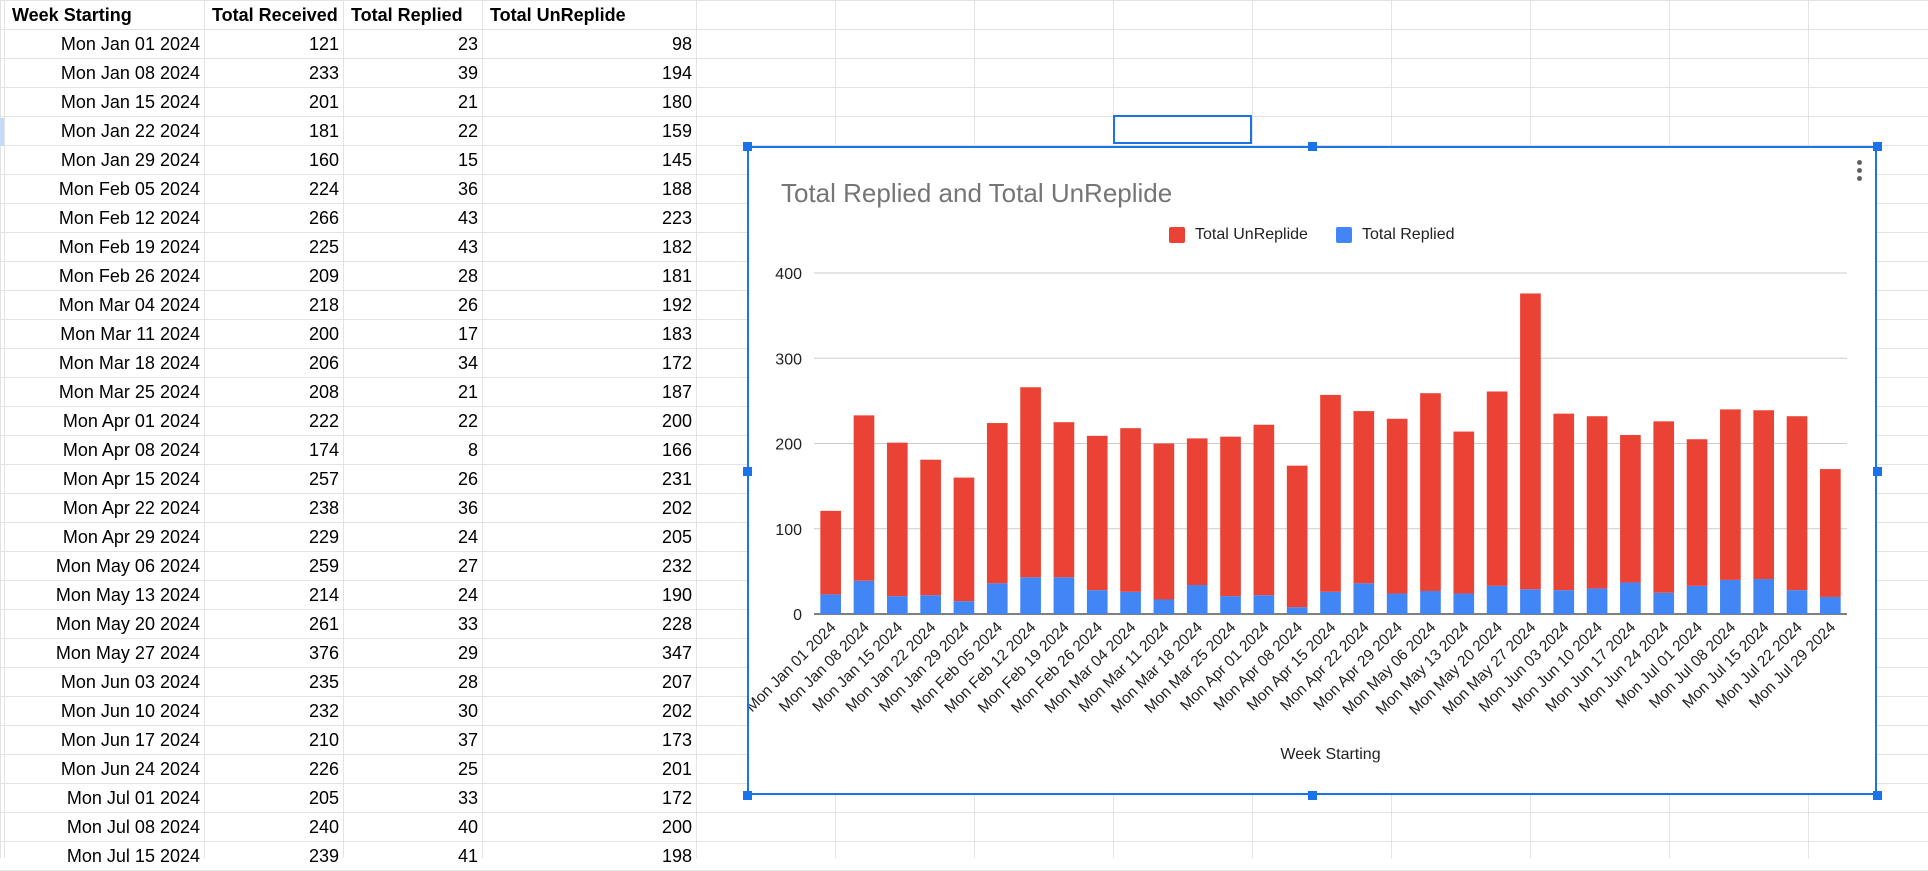  I want to click on cell-total-unreplide: 192, so click(676, 305).